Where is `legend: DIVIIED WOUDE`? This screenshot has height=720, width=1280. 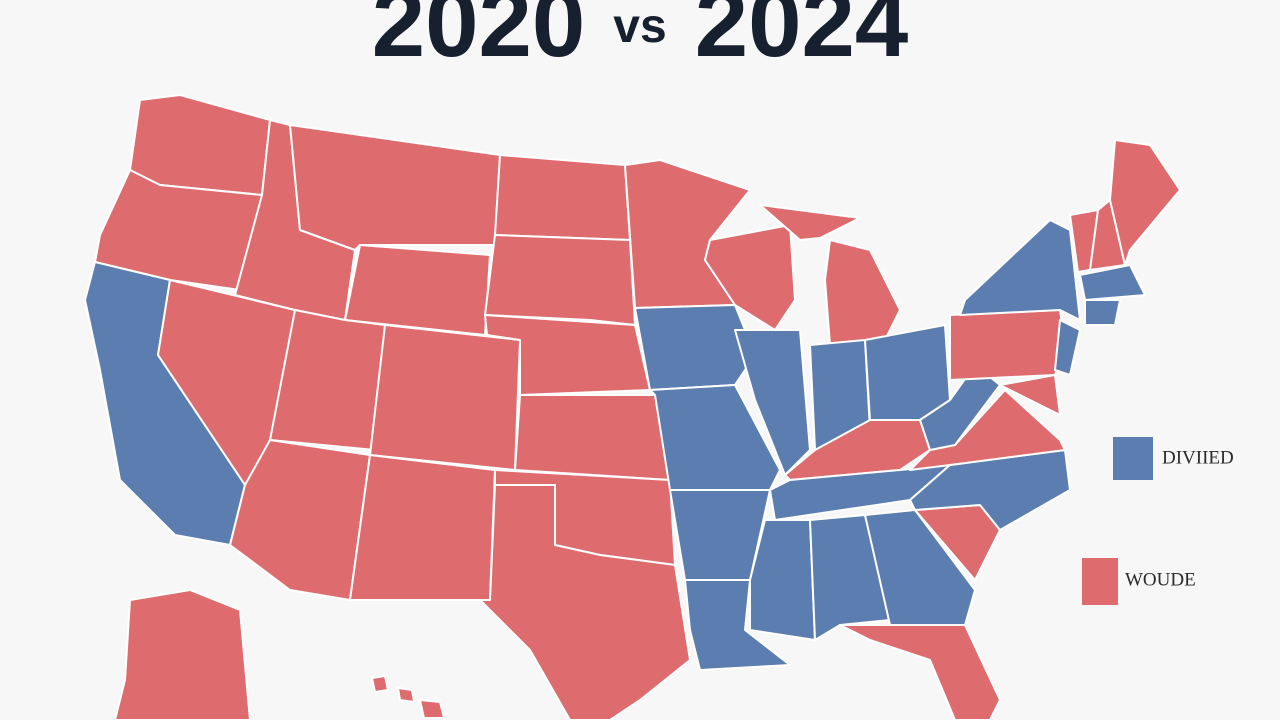
legend: DIVIIED WOUDE is located at coordinates (1158, 521).